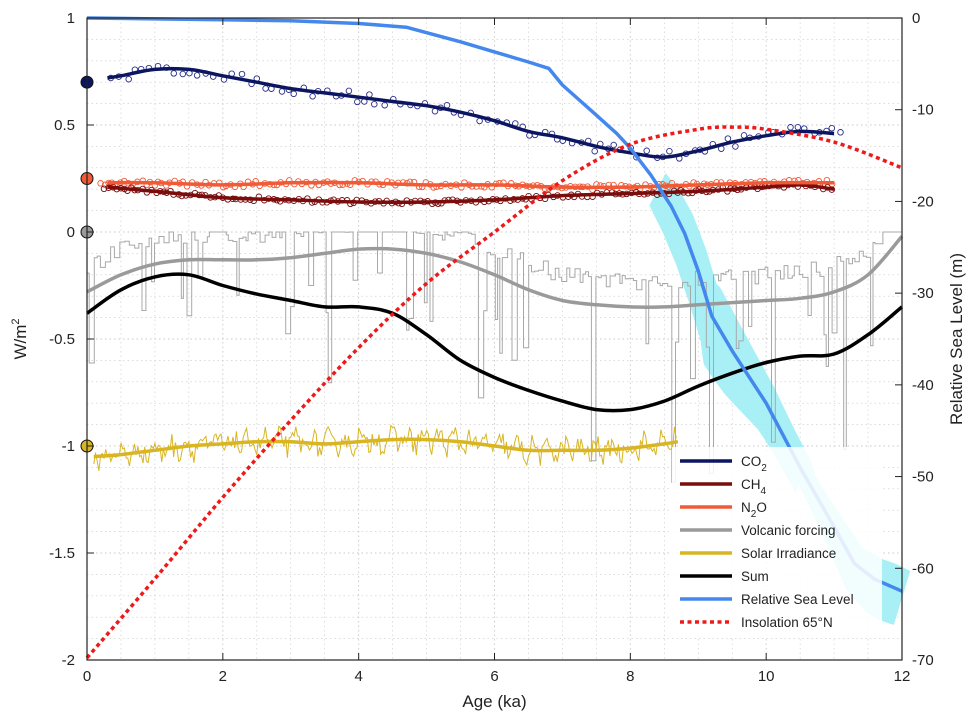 The height and width of the screenshot is (720, 968). I want to click on legend-label-text: Volcanic forcing, so click(788, 530).